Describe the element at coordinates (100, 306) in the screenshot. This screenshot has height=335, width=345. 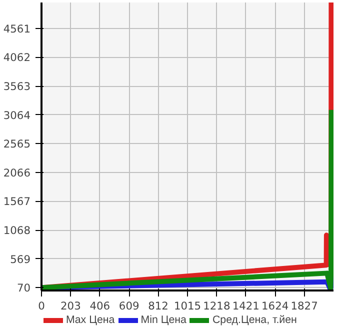
I see `x-tick-label: 406` at that location.